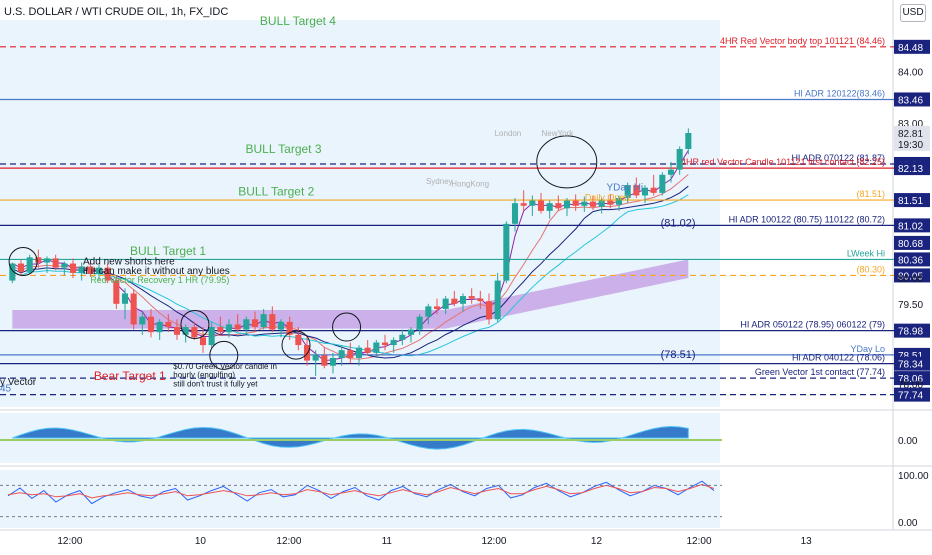 Image resolution: width=932 pixels, height=555 pixels. I want to click on chart-annotation: BULL Target 4, so click(298, 21).